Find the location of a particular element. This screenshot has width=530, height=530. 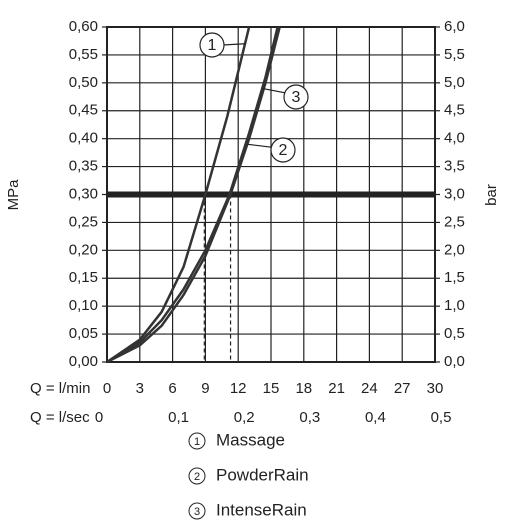

x-tick-label: 27 is located at coordinates (402, 388).